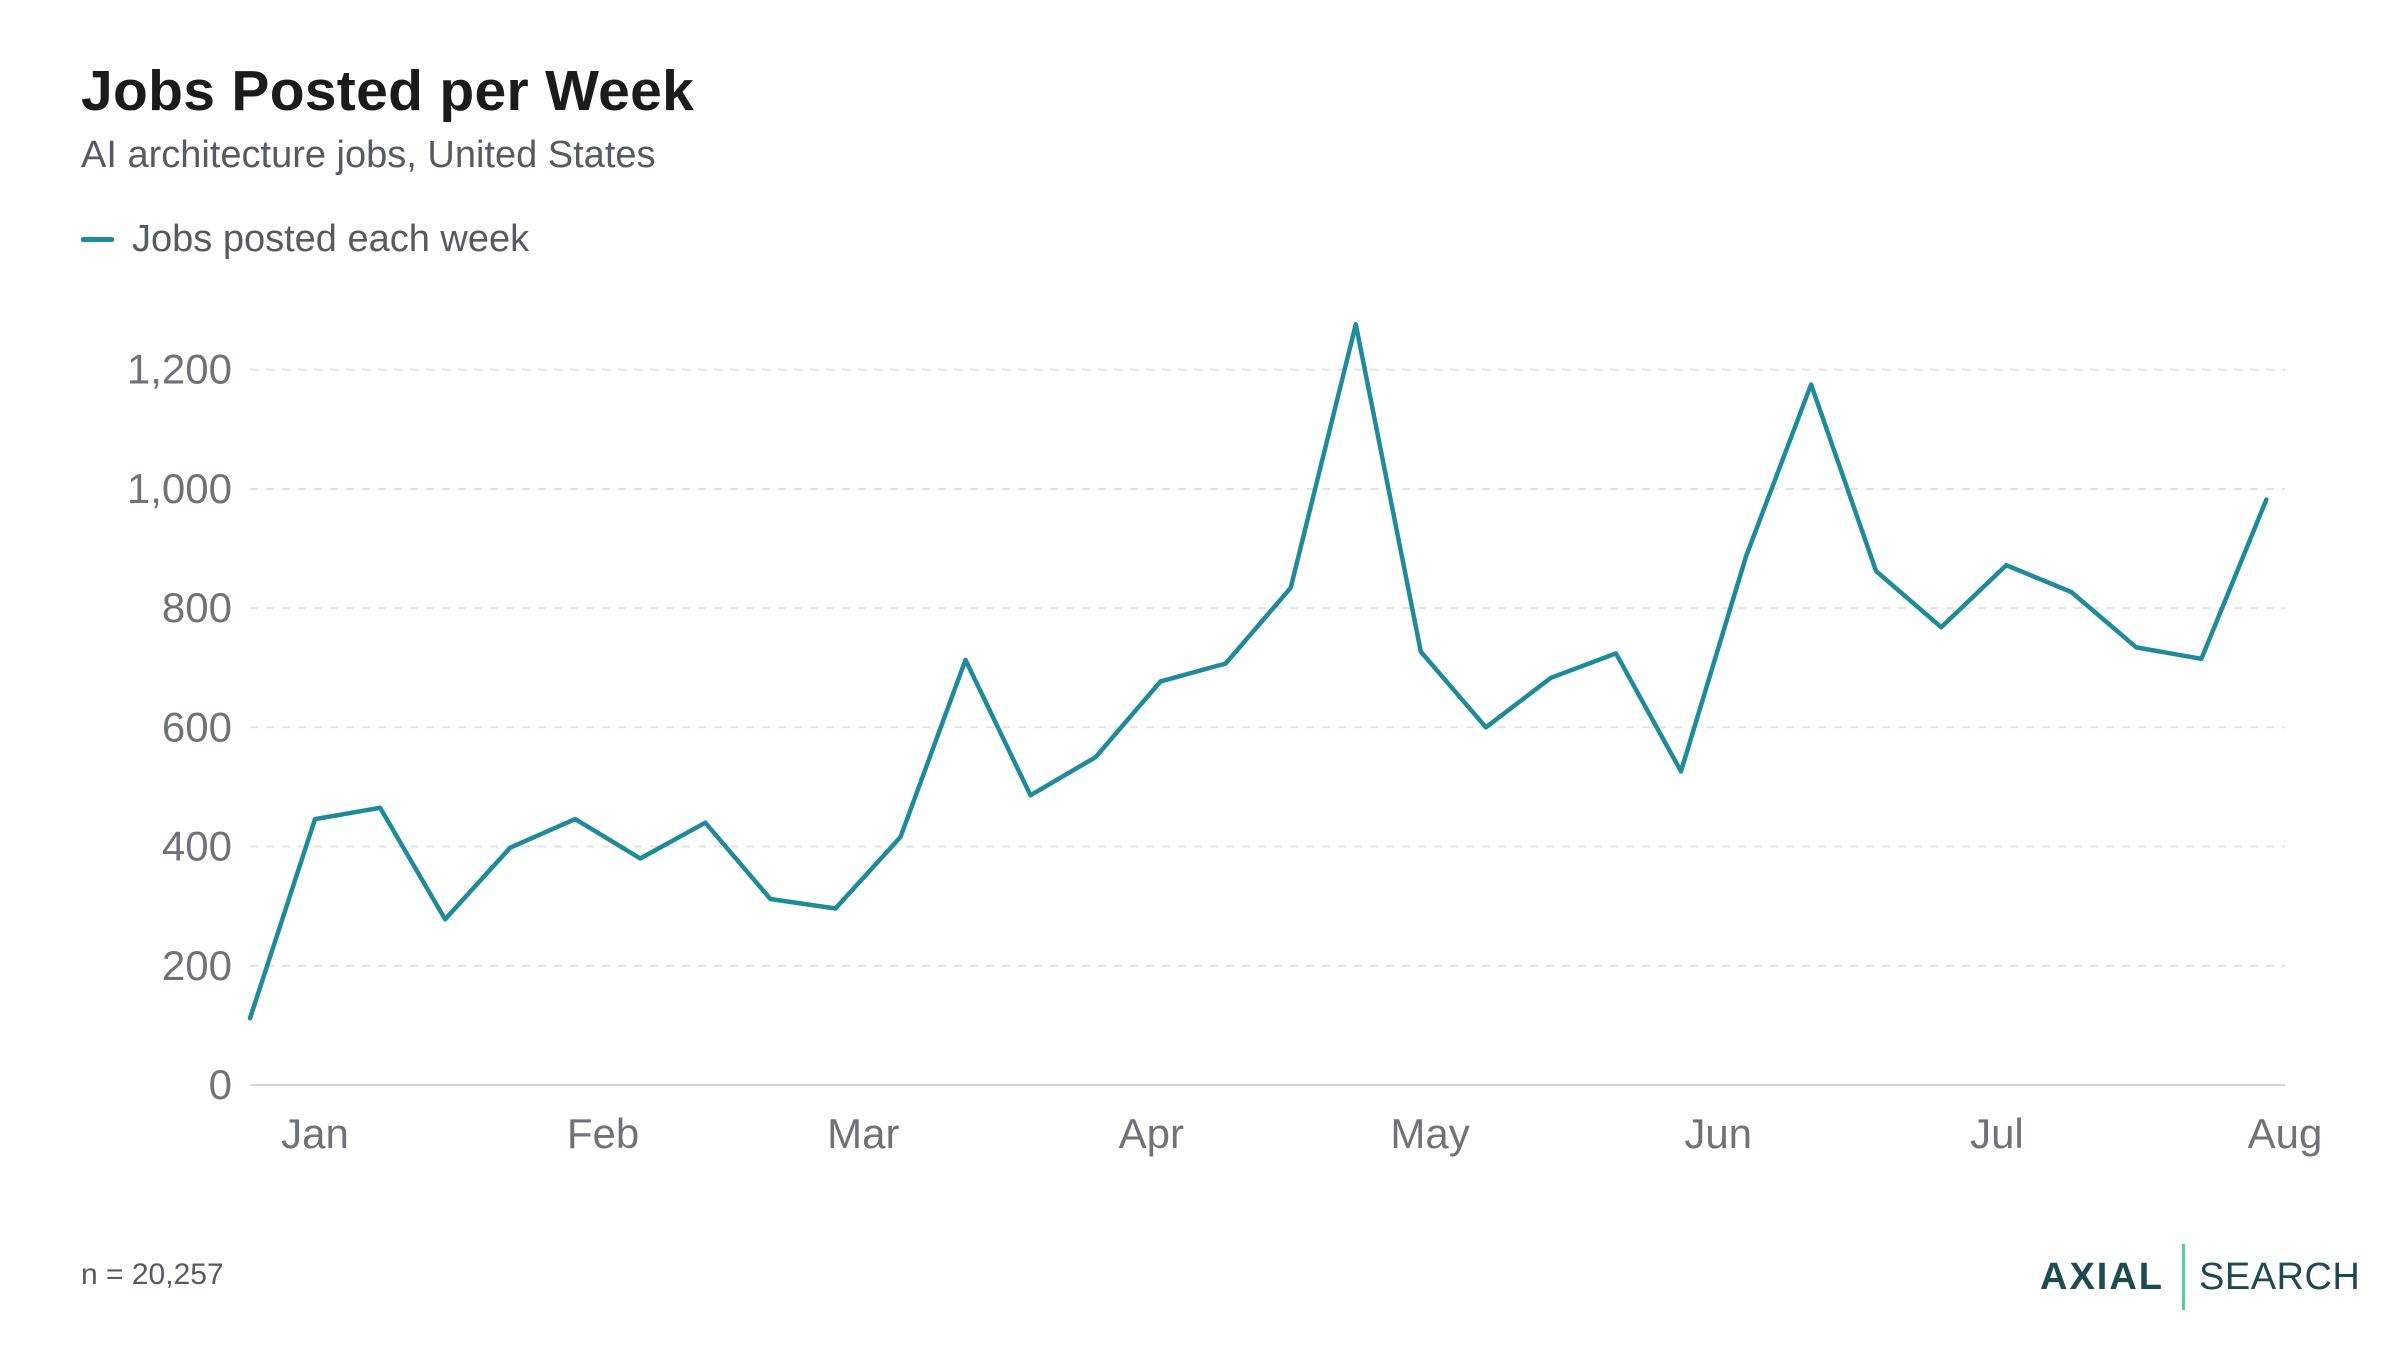  Describe the element at coordinates (2285, 1133) in the screenshot. I see `x-tick-label: Aug` at that location.